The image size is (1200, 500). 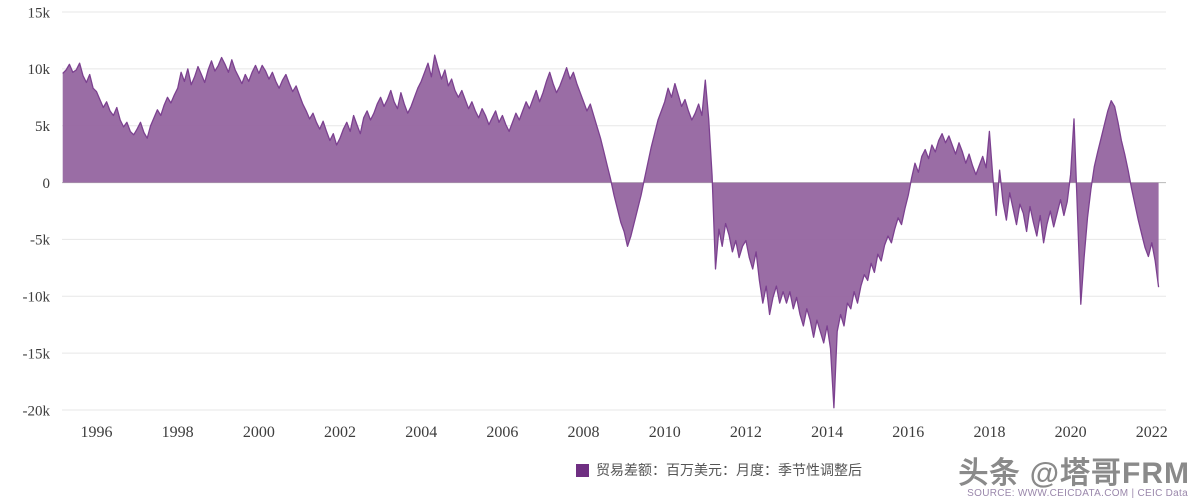 What do you see at coordinates (746, 432) in the screenshot?
I see `x-tick-label: 2012` at bounding box center [746, 432].